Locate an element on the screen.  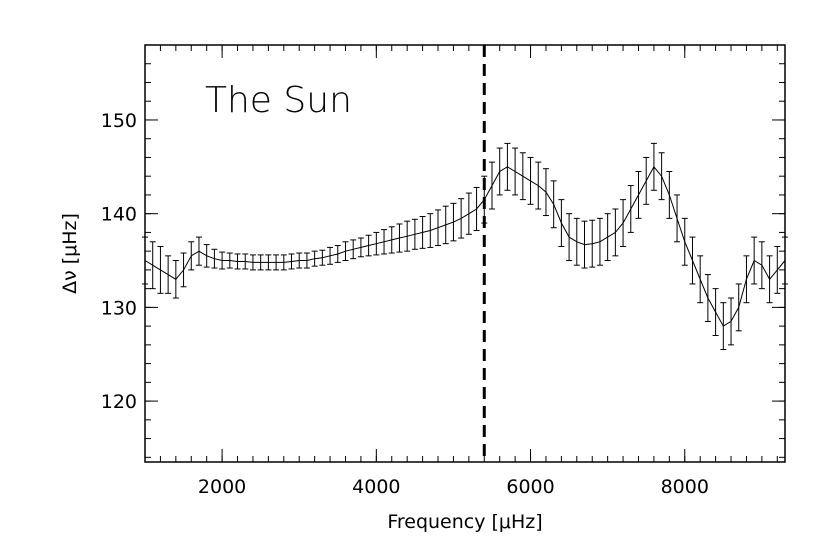
y-tick-label: 120 is located at coordinates (119, 402).